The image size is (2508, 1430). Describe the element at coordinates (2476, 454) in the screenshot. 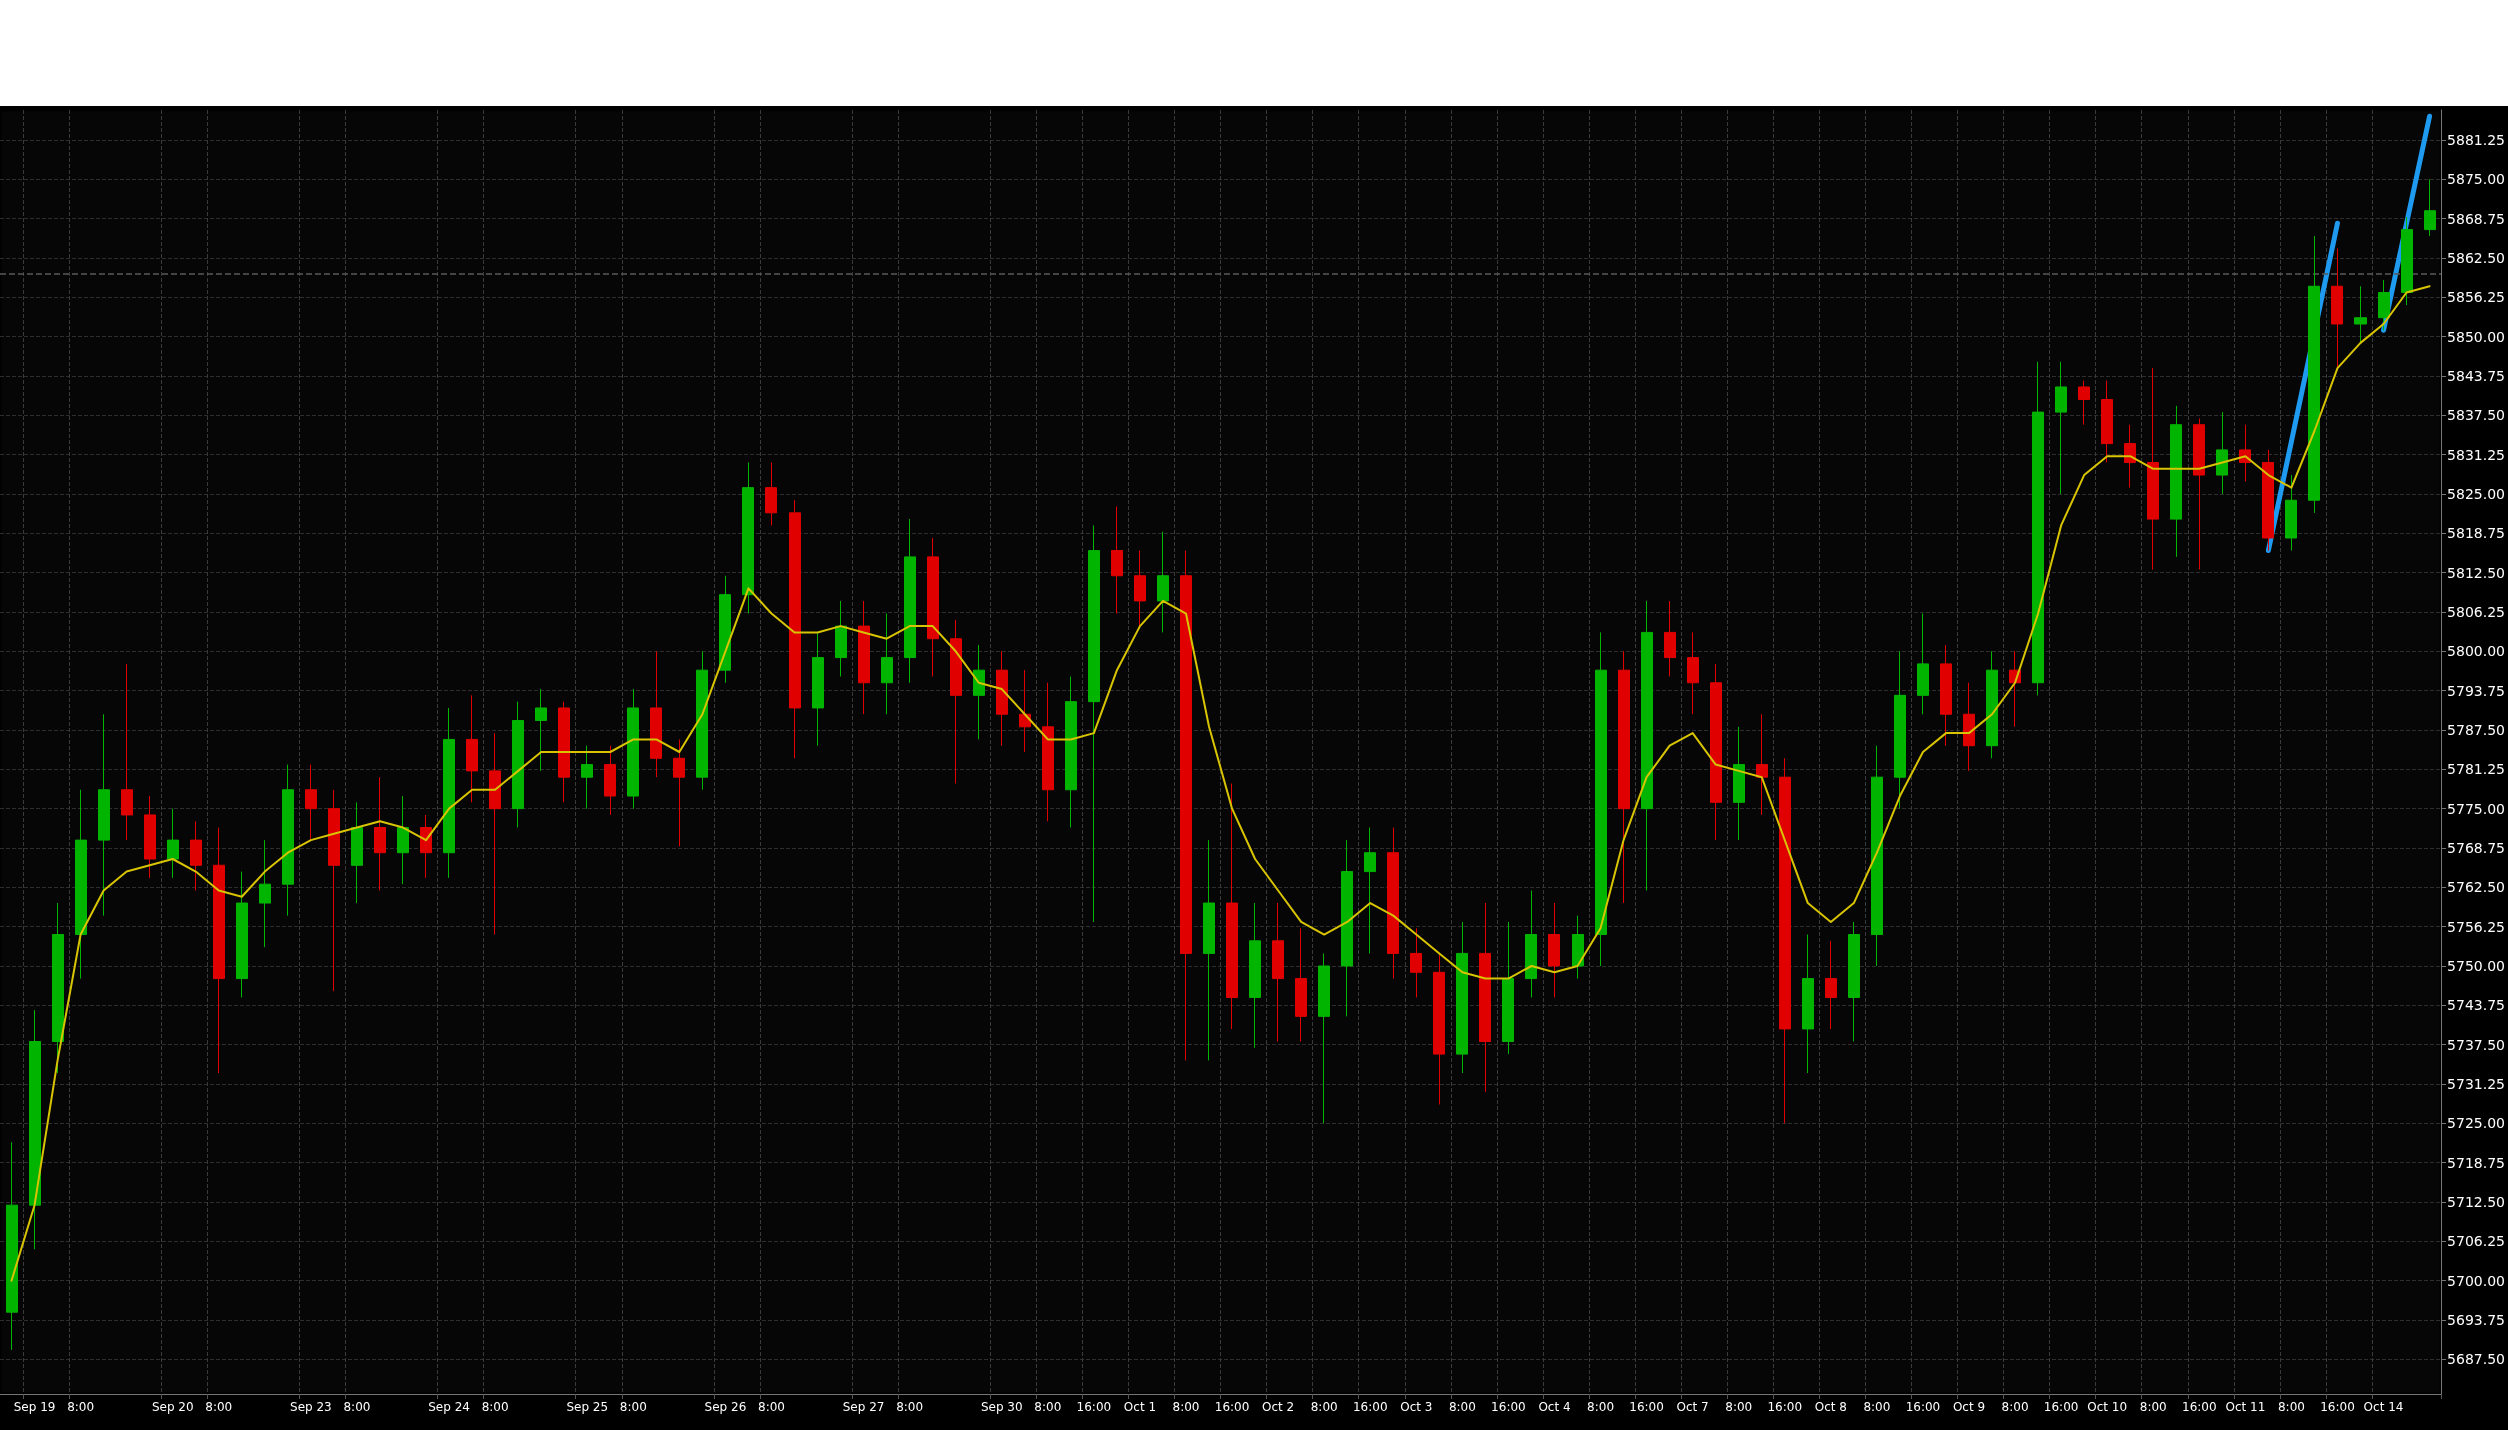

I see `y-tick-label: 5831.25` at that location.